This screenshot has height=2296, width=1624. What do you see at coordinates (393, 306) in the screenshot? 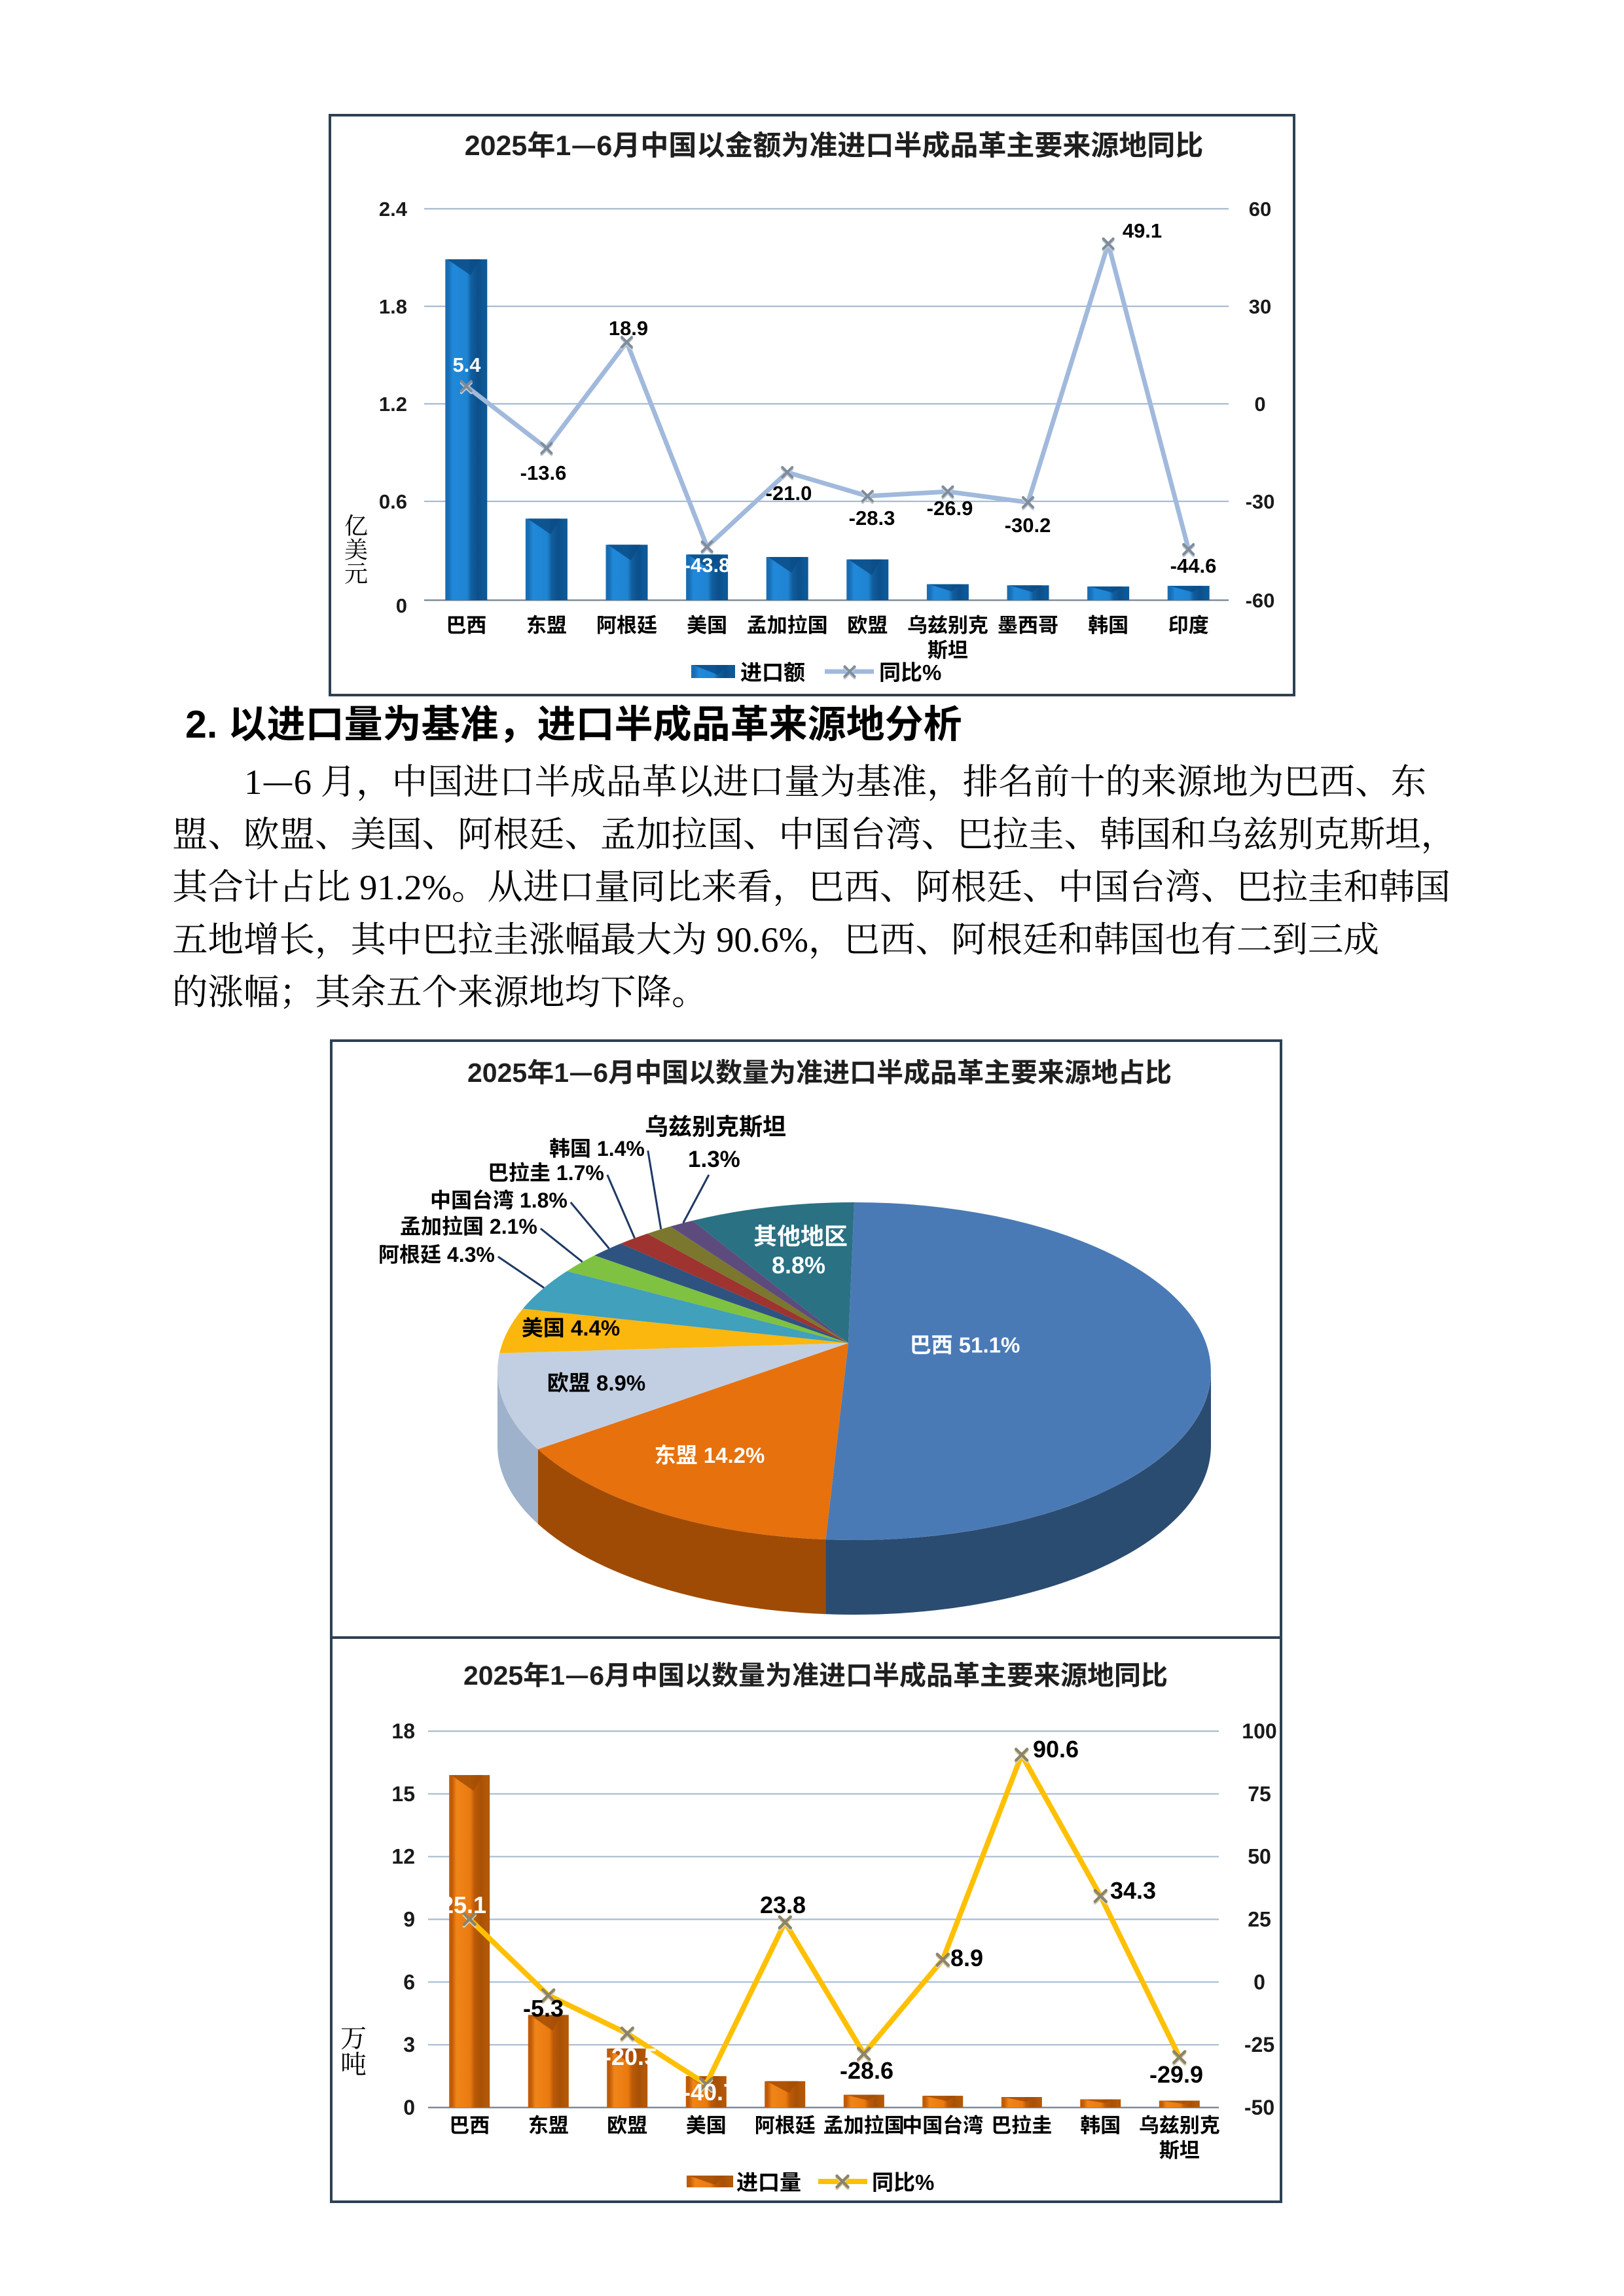
I see `svg-text: 1.8` at bounding box center [393, 306].